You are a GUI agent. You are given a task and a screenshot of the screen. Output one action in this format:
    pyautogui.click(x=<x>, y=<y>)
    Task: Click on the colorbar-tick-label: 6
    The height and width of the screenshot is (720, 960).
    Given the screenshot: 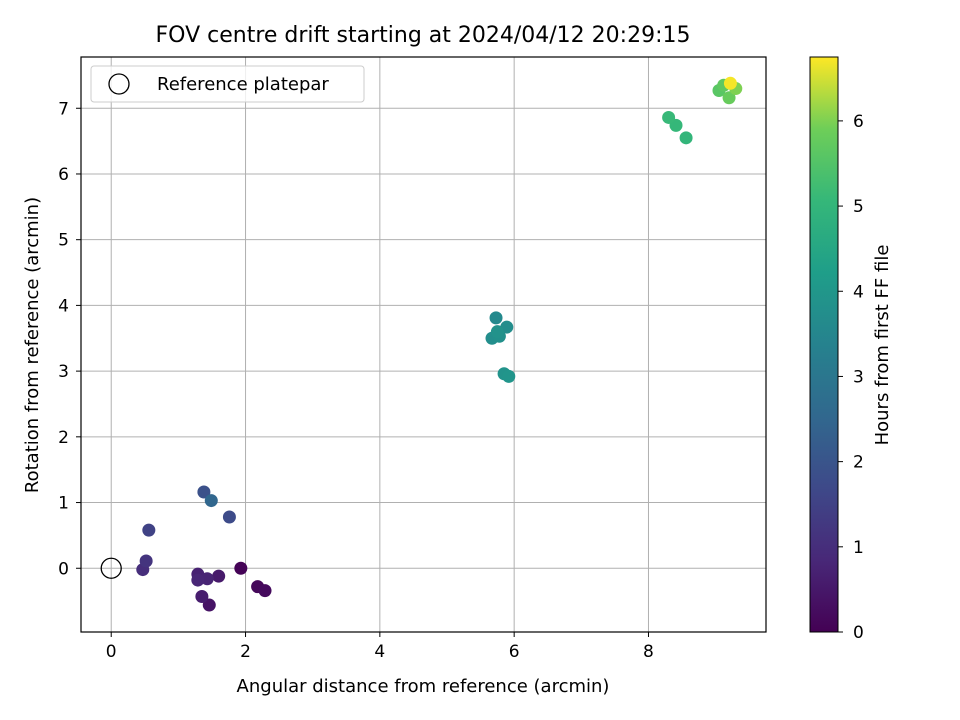 What is the action you would take?
    pyautogui.click(x=858, y=122)
    